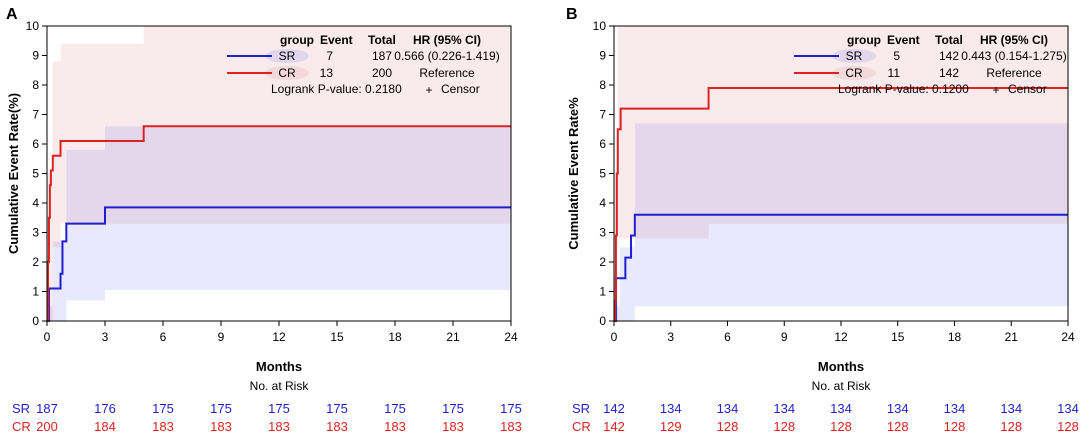 This screenshot has width=1084, height=435. Describe the element at coordinates (903, 89) in the screenshot. I see `logrank-pvalue: Logrank P-value: 0.1200` at that location.